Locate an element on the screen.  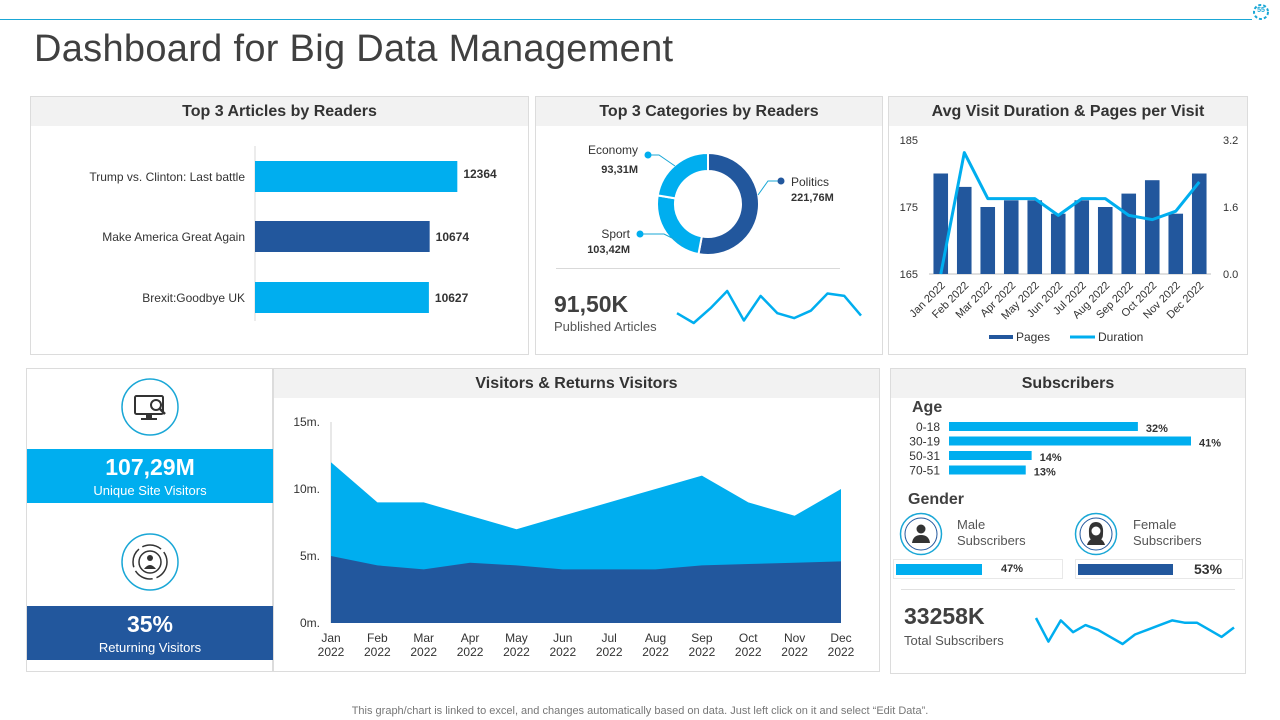
published-articles-sparkline is located at coordinates (769, 307).